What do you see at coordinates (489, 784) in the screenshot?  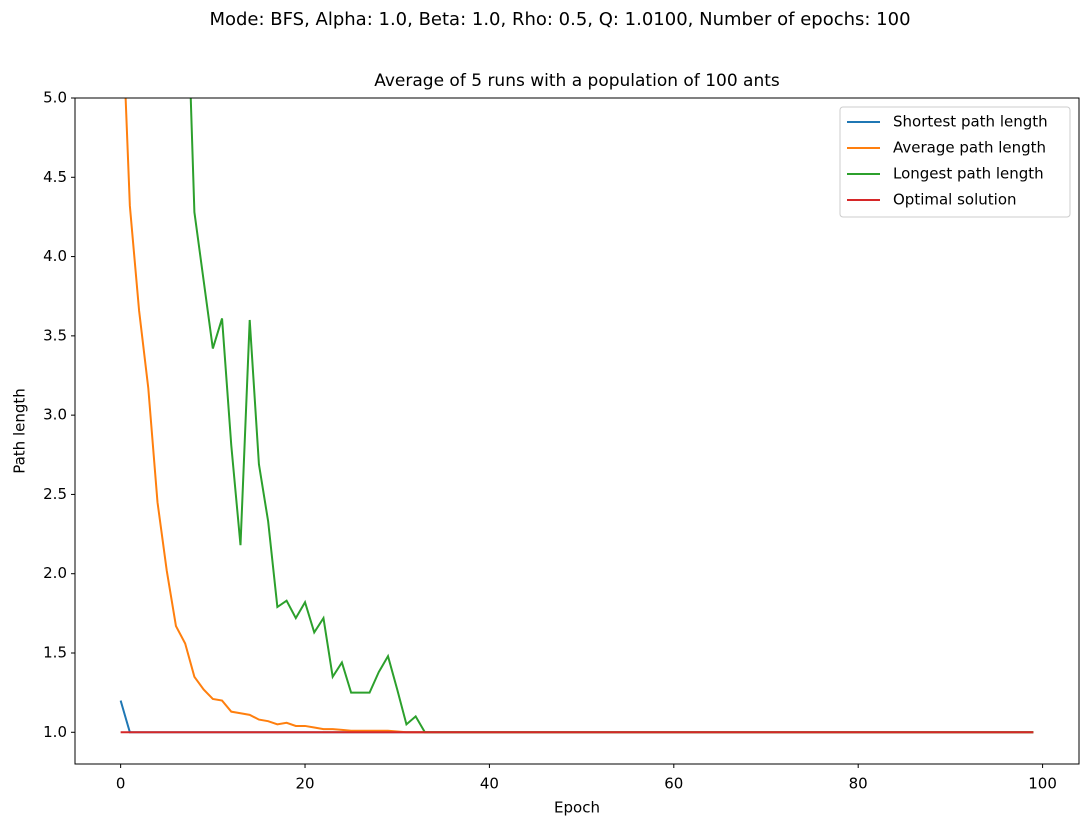 I see `x-tick-label: 40` at bounding box center [489, 784].